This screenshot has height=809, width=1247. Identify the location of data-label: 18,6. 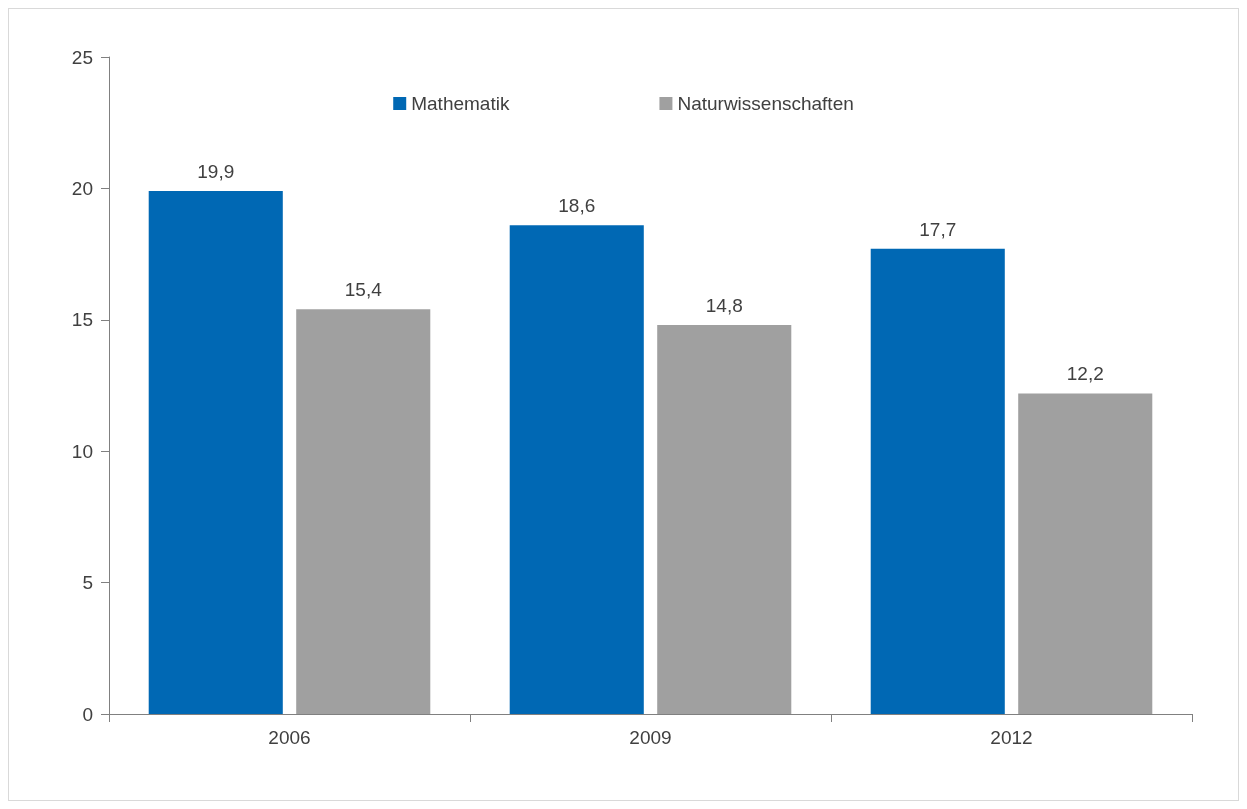
(577, 206).